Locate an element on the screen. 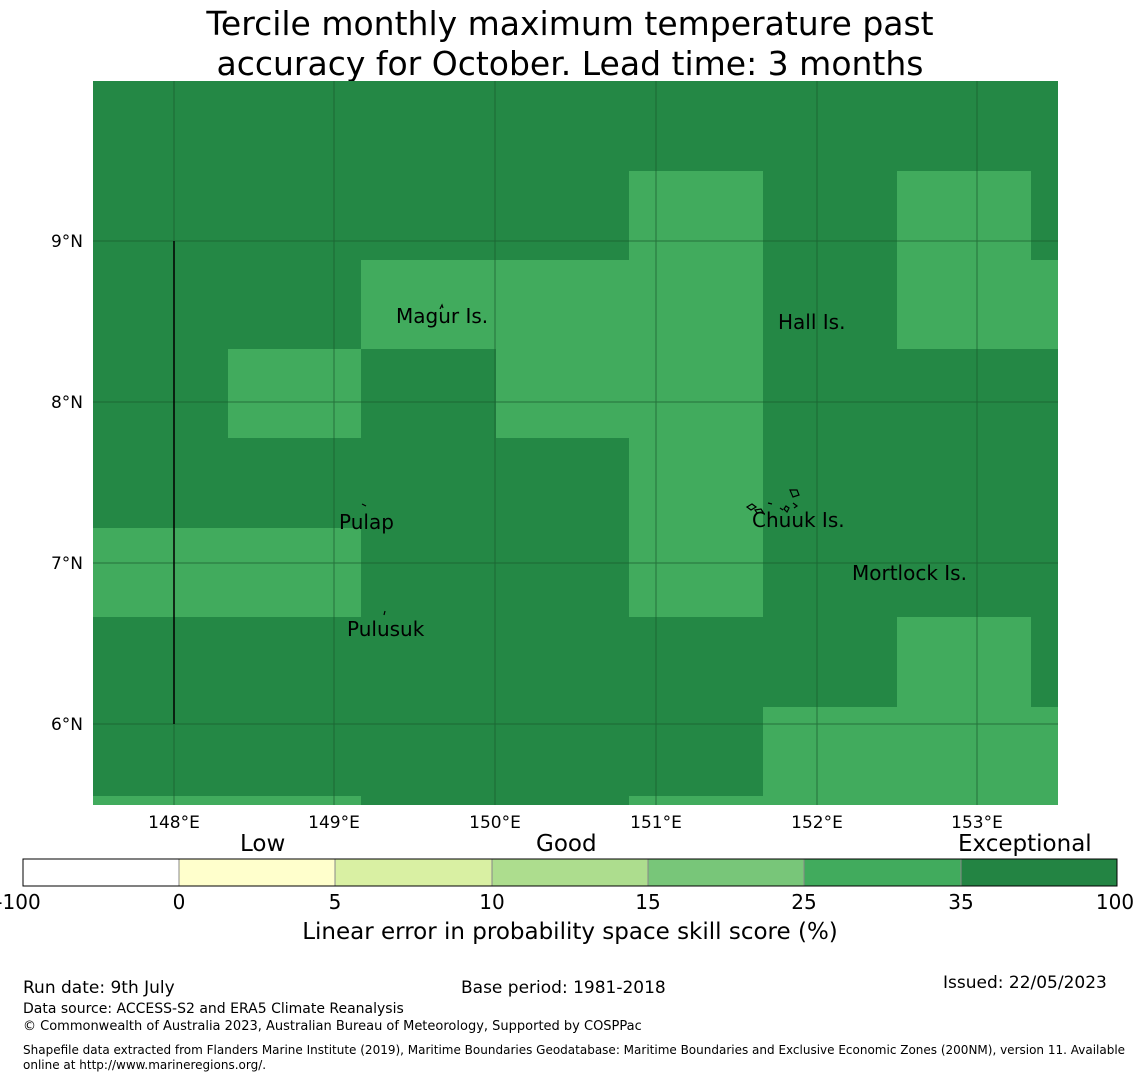  lon-label: 148°E is located at coordinates (174, 823).